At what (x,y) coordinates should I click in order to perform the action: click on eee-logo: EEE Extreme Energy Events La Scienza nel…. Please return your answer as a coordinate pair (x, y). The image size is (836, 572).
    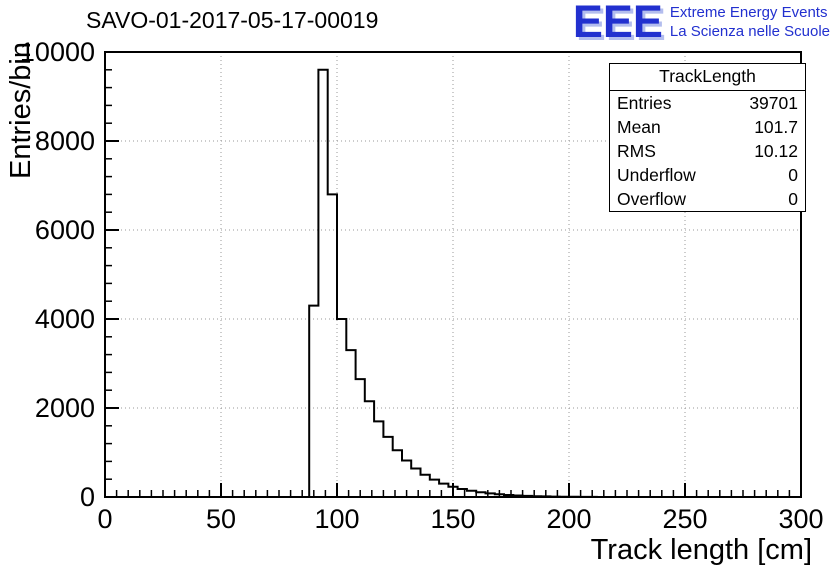
    Looking at the image, I should click on (701, 23).